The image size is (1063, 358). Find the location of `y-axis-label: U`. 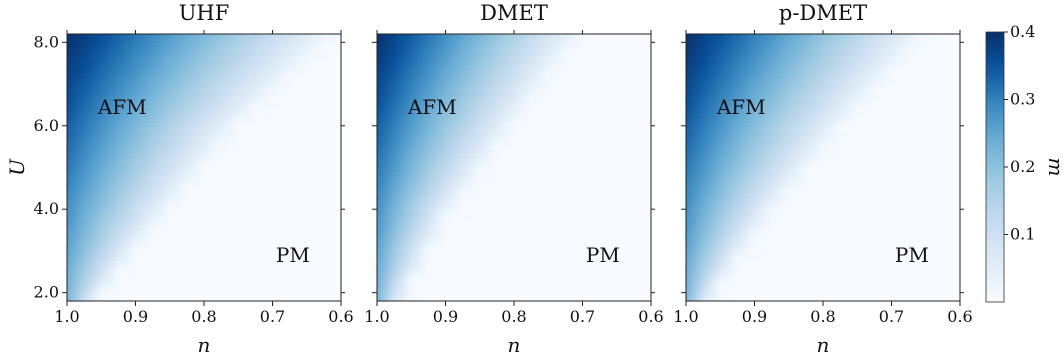

y-axis-label: U is located at coordinates (17, 167).